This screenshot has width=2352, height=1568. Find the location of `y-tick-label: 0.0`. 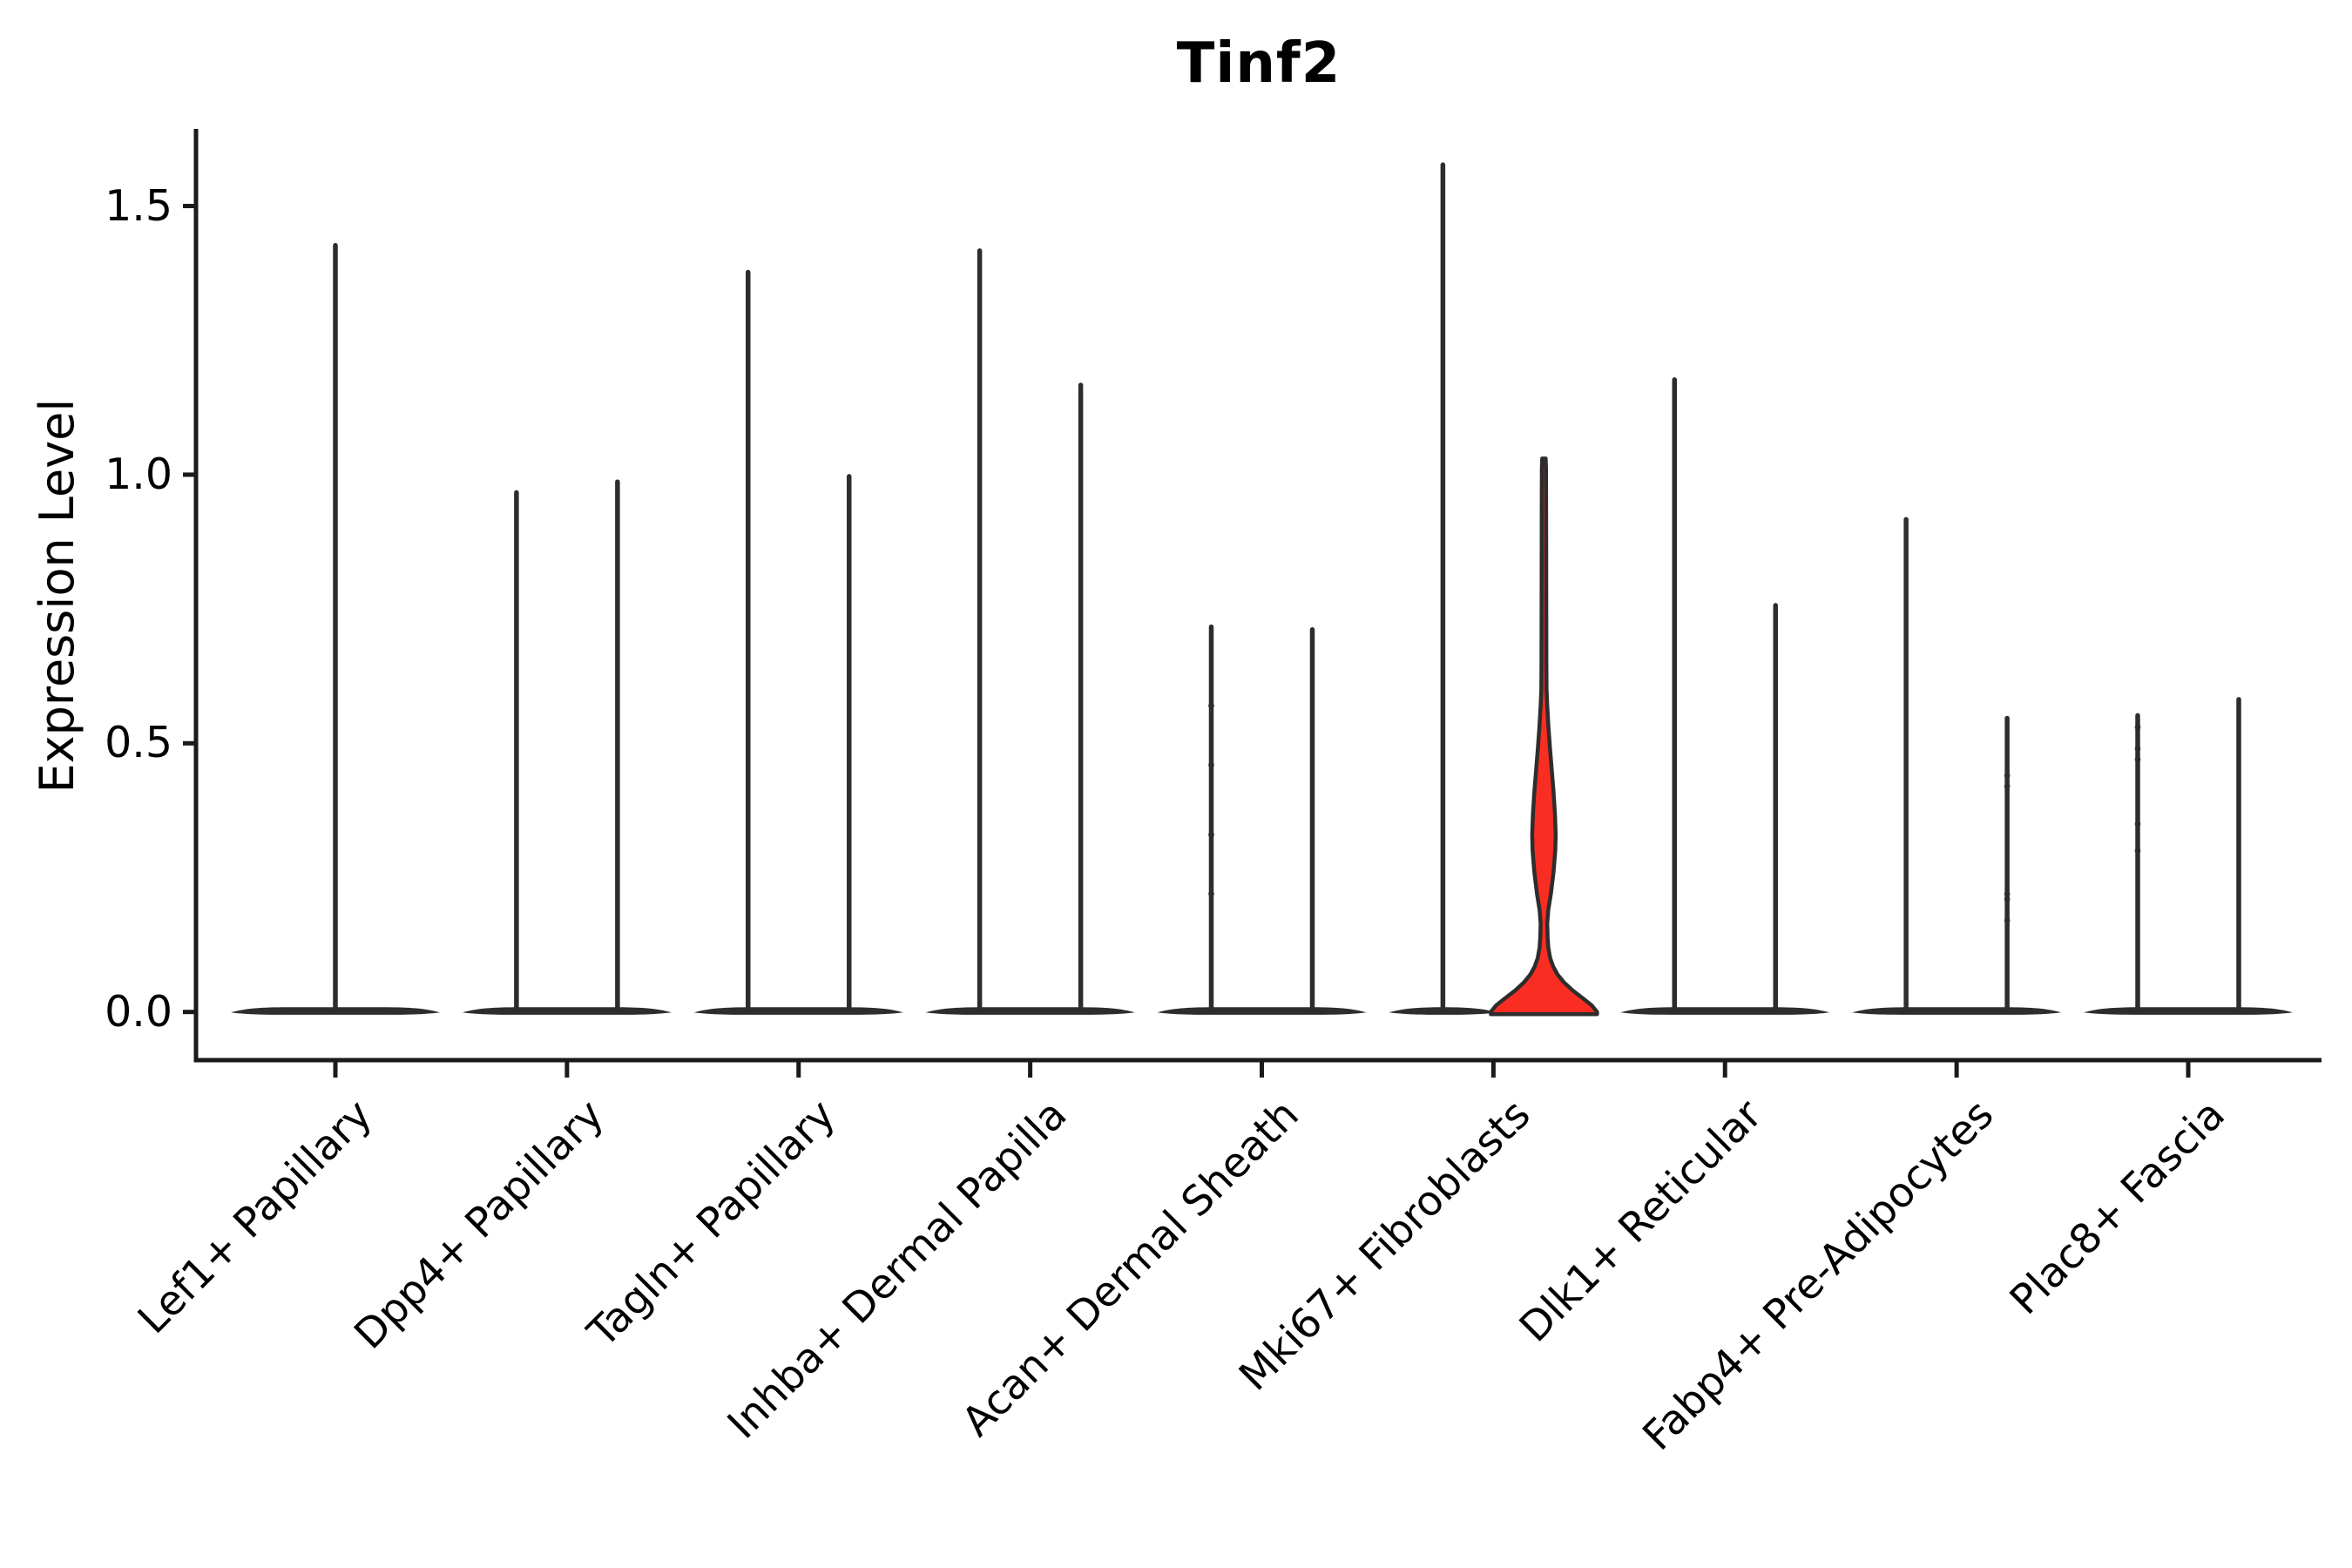

y-tick-label: 0.0 is located at coordinates (138, 1012).